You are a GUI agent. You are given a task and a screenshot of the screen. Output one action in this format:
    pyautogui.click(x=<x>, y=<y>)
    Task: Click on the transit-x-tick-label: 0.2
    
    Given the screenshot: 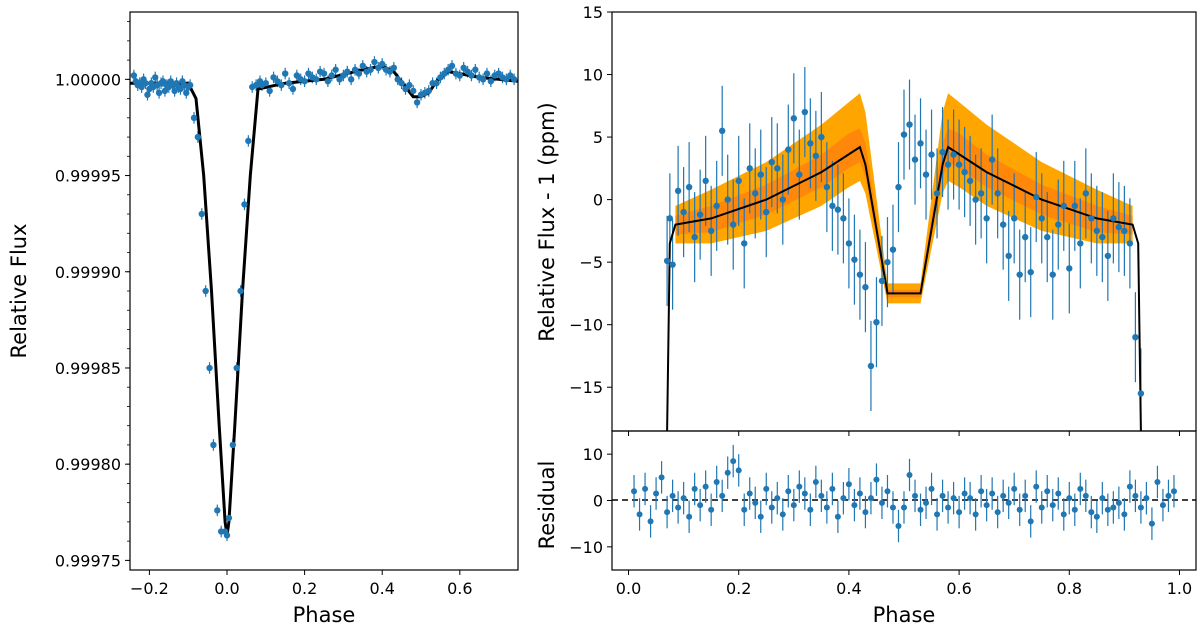 What is the action you would take?
    pyautogui.click(x=304, y=588)
    